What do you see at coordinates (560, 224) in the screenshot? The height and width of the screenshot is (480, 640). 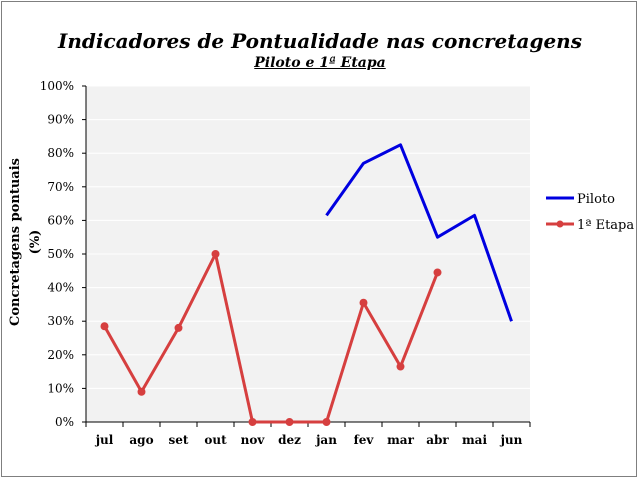 I see `legend-marker` at bounding box center [560, 224].